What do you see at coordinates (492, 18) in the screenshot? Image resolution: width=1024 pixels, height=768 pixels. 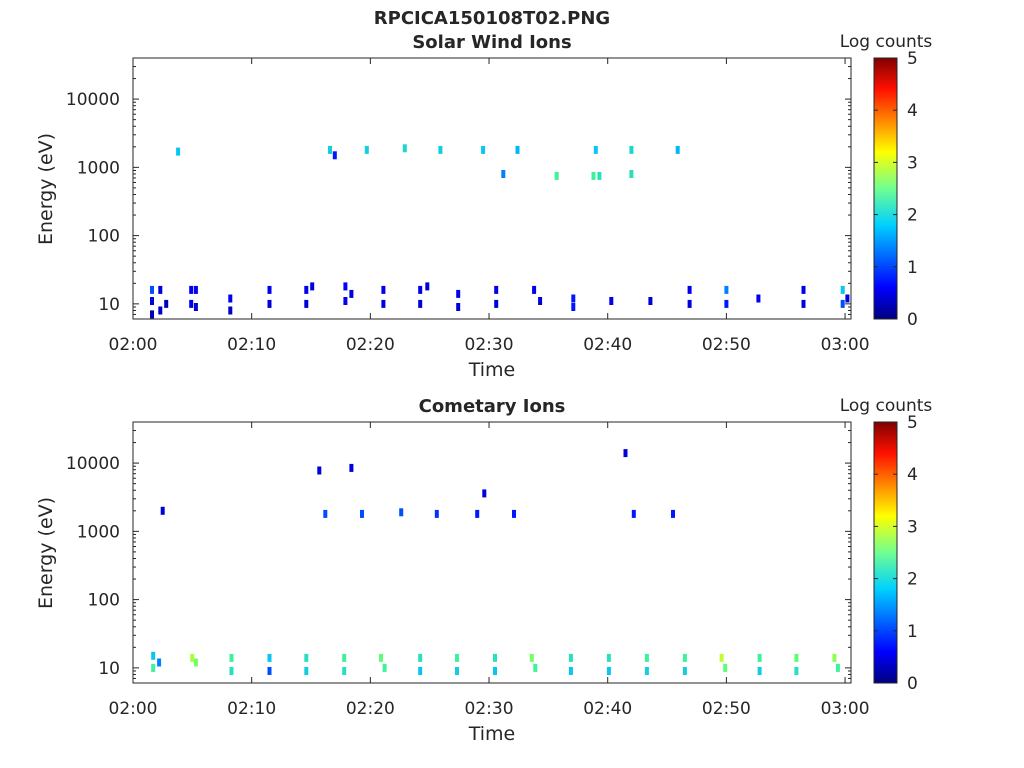 I see `figure-title: RPCICA150108T02.PNG` at bounding box center [492, 18].